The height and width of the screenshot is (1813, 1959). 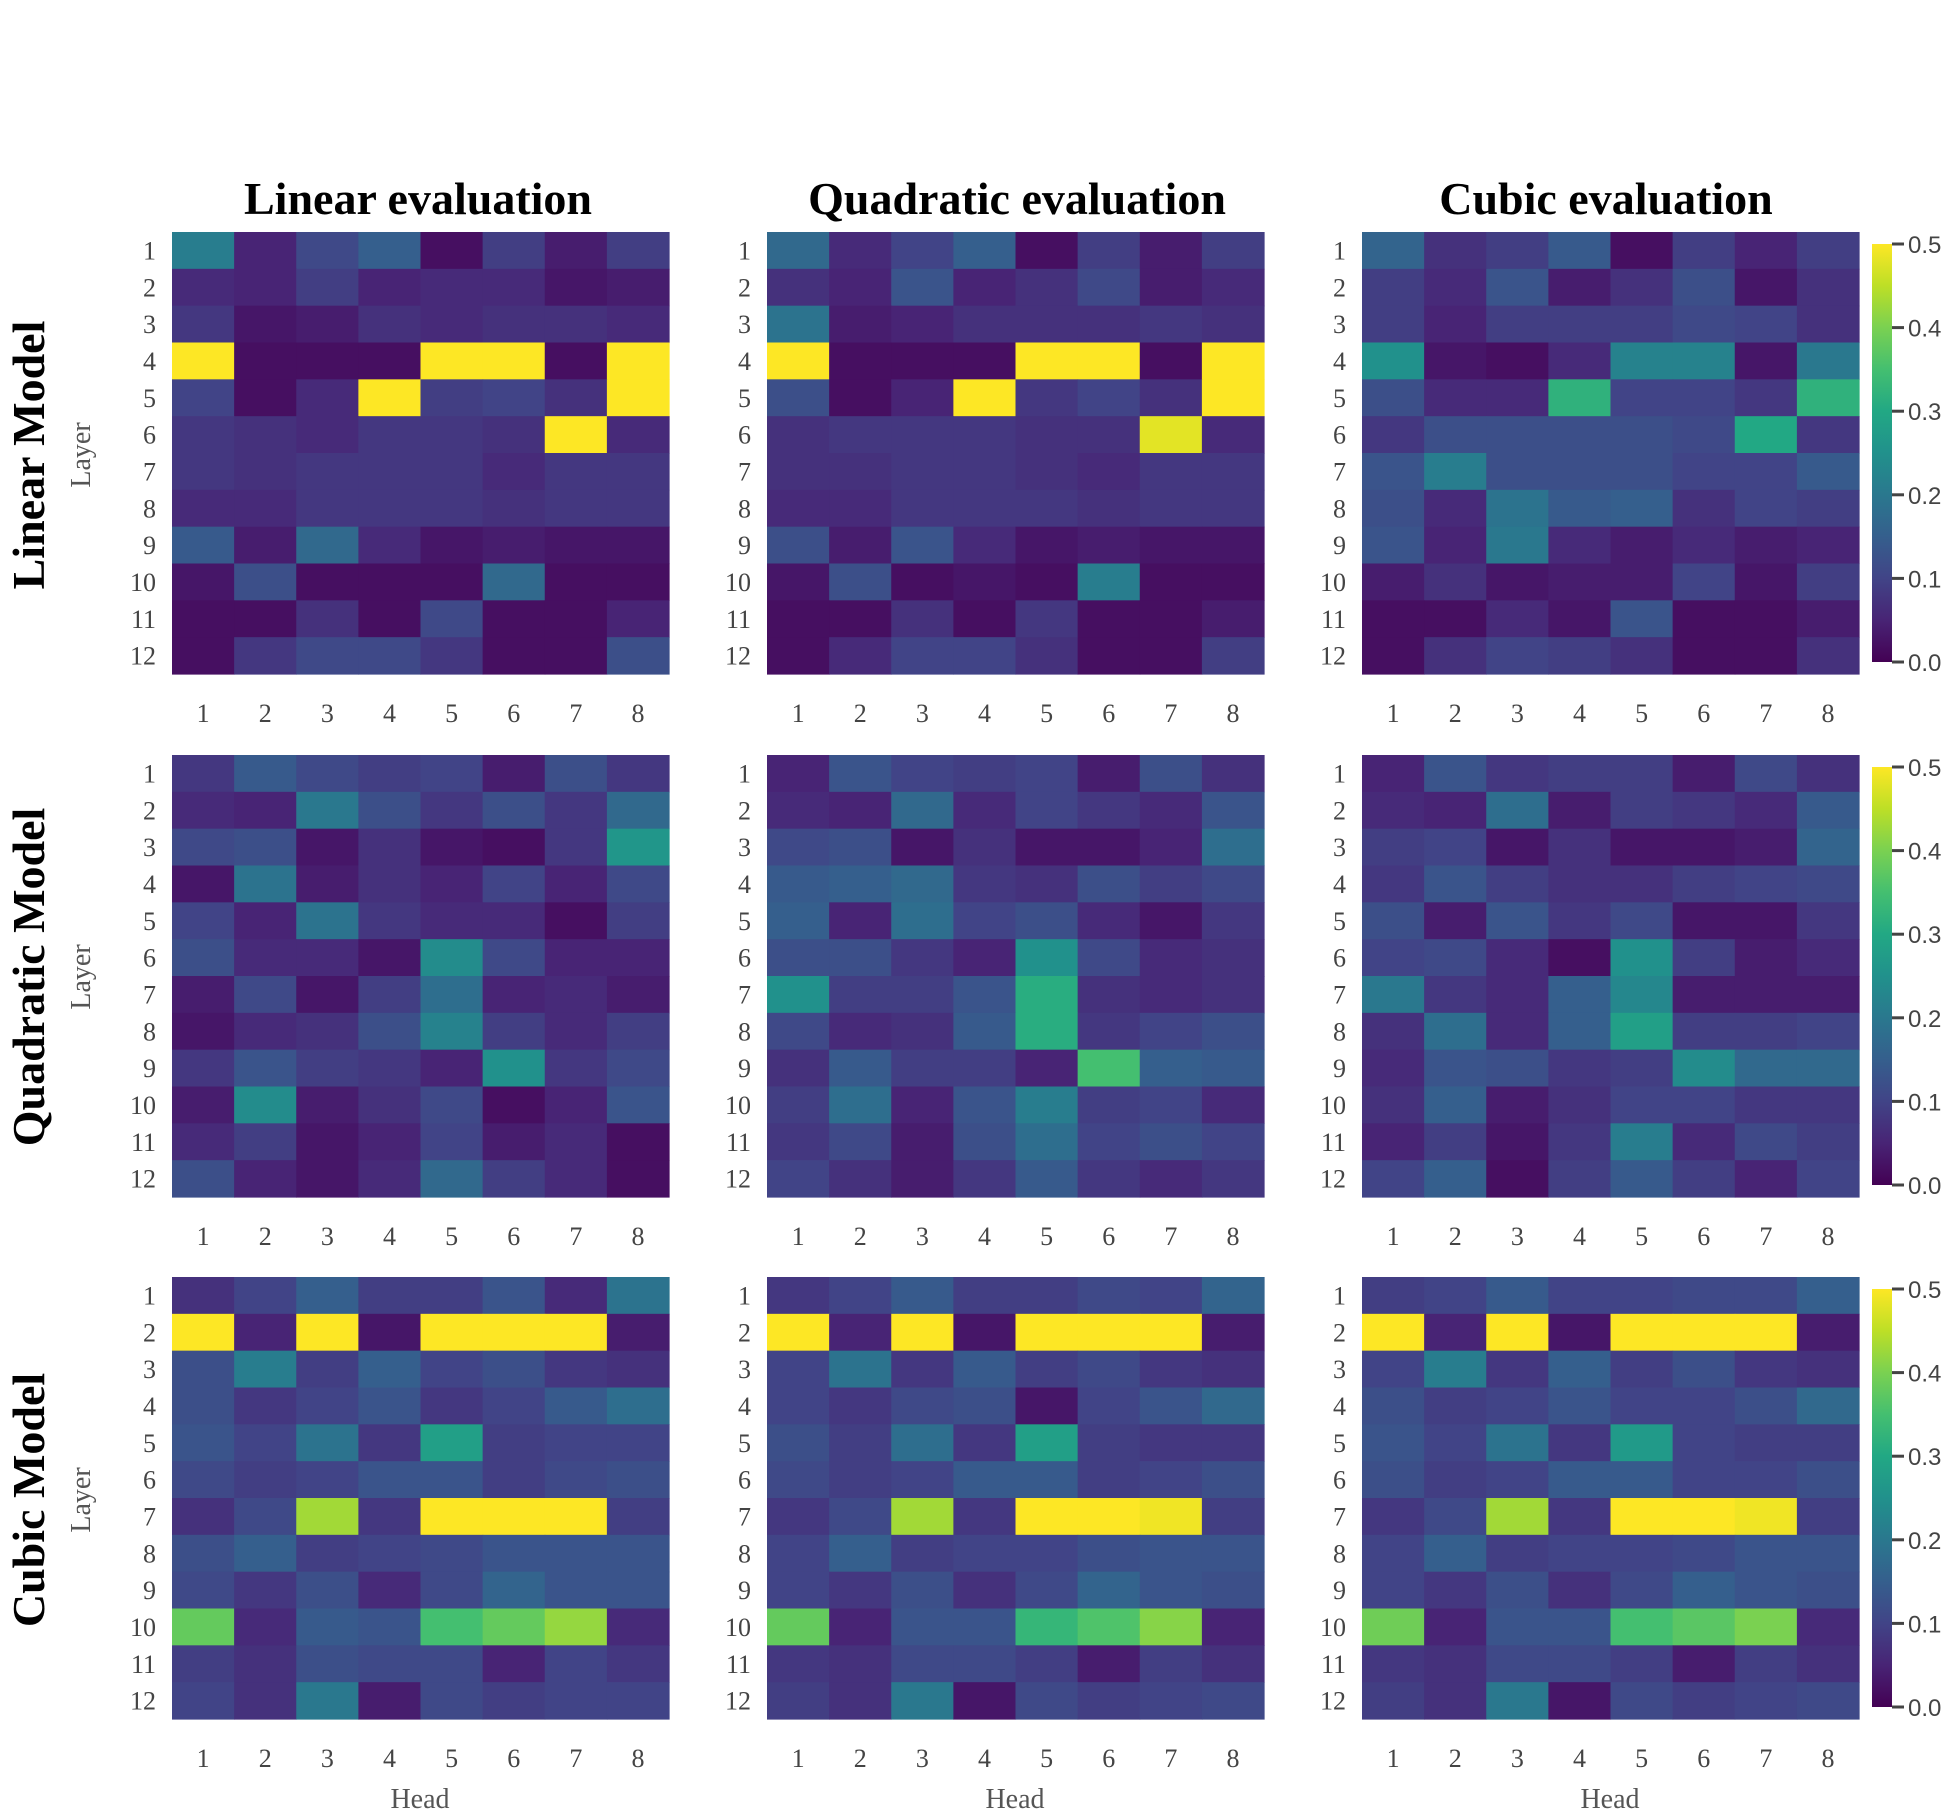 What do you see at coordinates (744, 508) in the screenshot?
I see `y-tick-label: 8` at bounding box center [744, 508].